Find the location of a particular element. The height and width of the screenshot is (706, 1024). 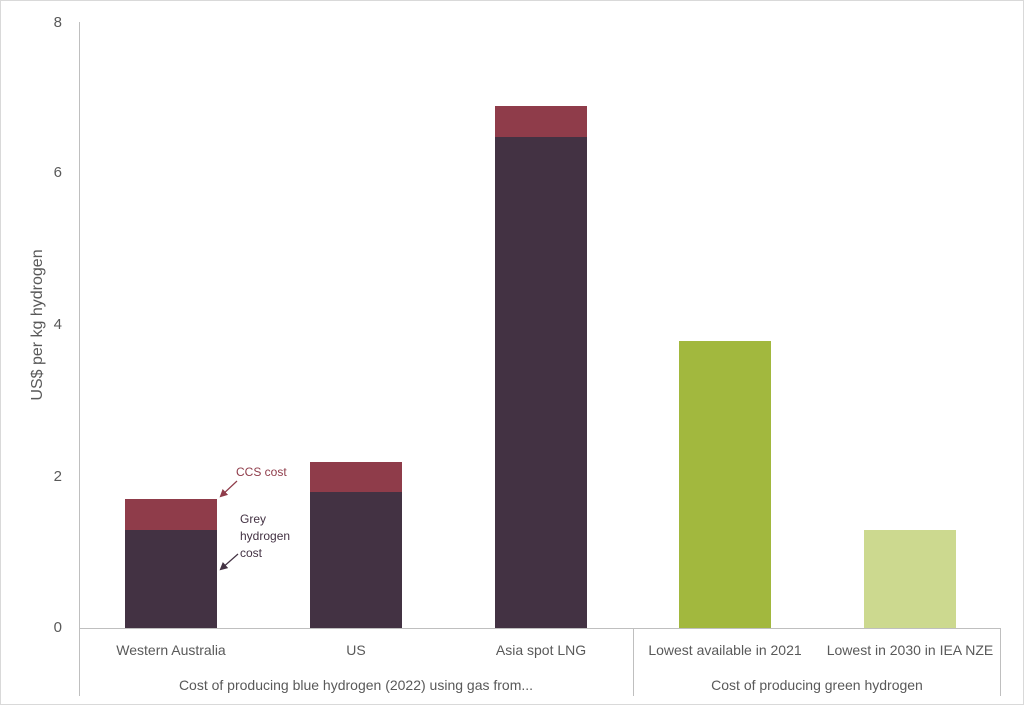

x-axis-line is located at coordinates (540, 628).